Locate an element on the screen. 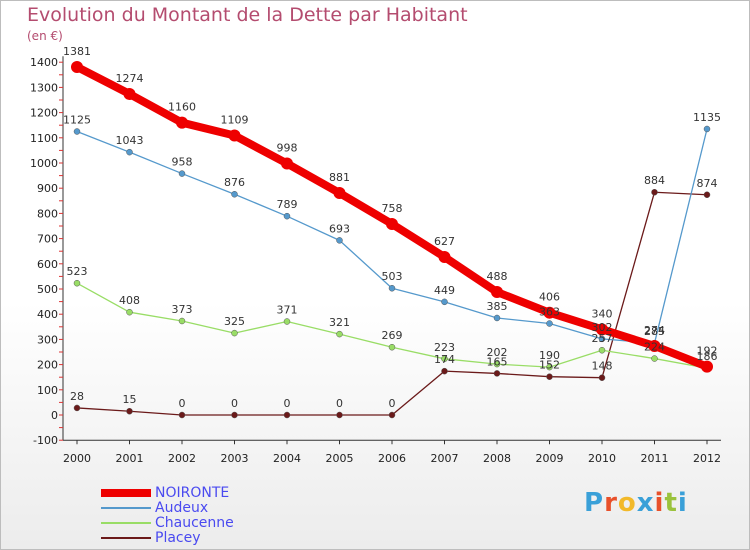  x-tick-label: 2001 is located at coordinates (130, 458).